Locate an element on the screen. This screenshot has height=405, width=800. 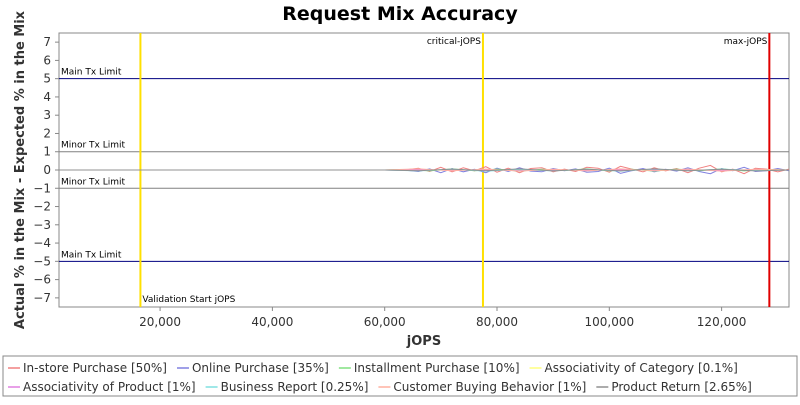
legend-entry: Business Report [0.25%] is located at coordinates (295, 387).